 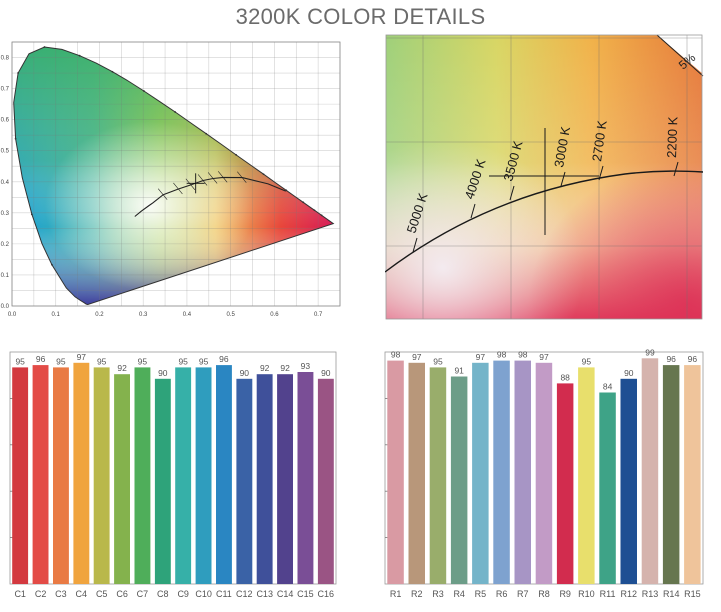 I want to click on cie-y-tick-label: 0.0, so click(x=5, y=307).